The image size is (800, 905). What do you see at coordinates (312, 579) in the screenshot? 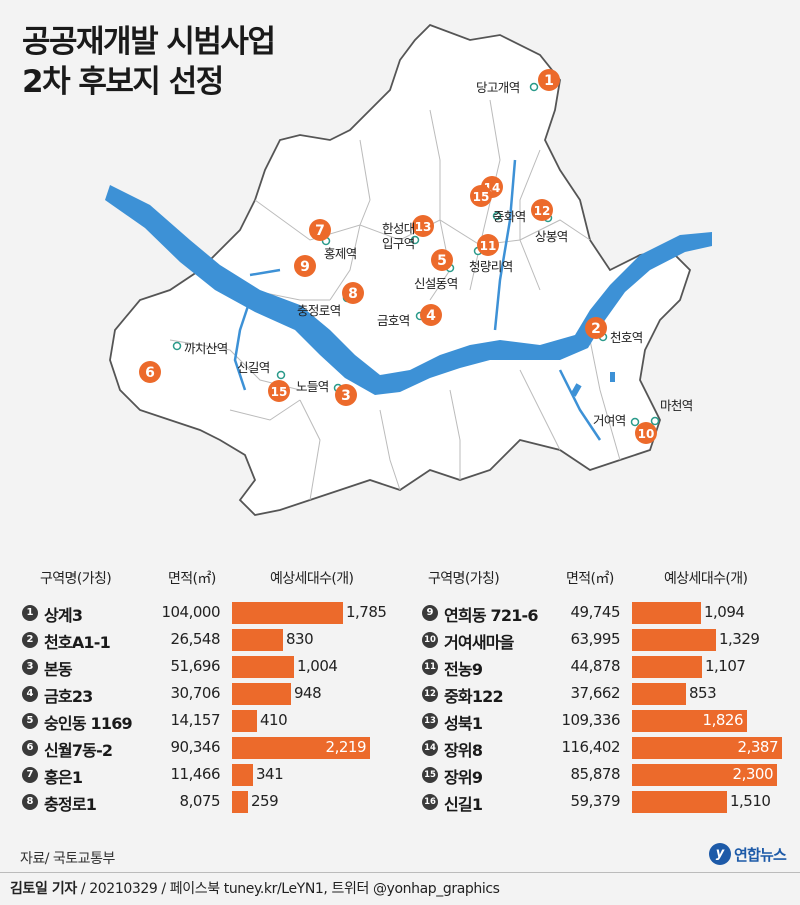
I see `col-head-households-left: 예상세대수(개)` at bounding box center [312, 579].